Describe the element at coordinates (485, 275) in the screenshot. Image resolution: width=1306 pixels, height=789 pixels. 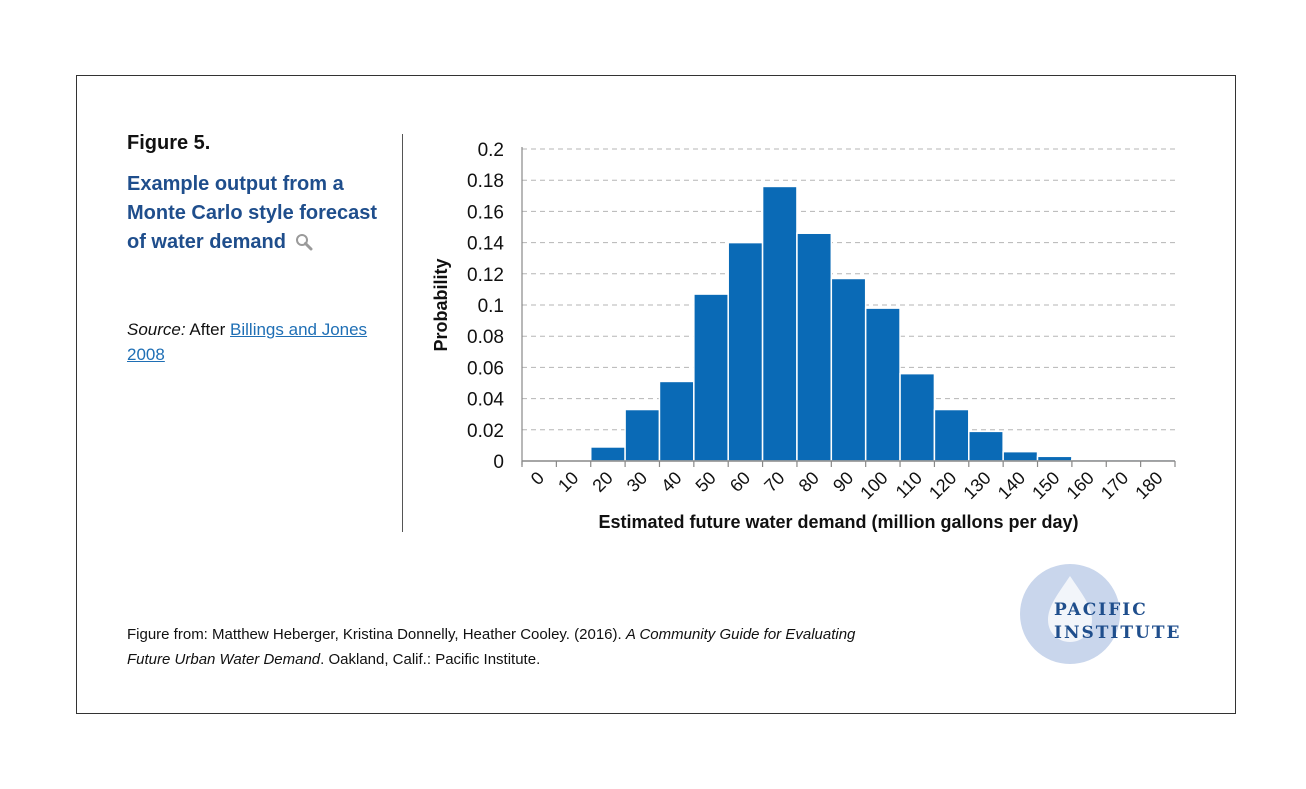
I see `y-tick-label: 0.12` at that location.